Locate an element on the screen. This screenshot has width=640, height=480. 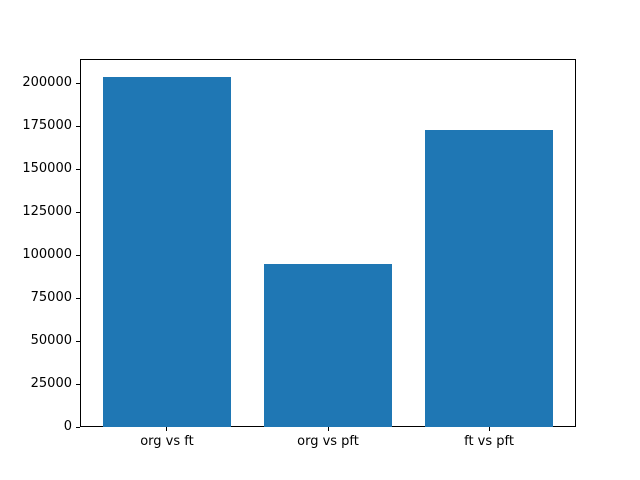
y-tick-label: 25000 is located at coordinates (51, 384).